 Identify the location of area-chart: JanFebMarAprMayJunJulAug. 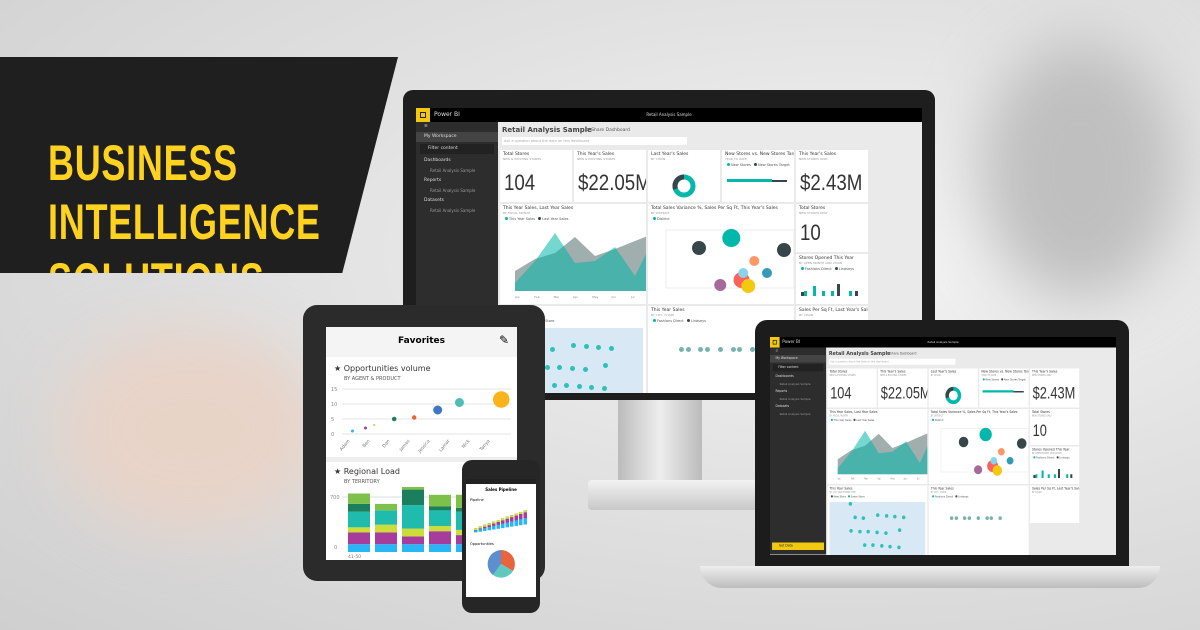
(580, 266).